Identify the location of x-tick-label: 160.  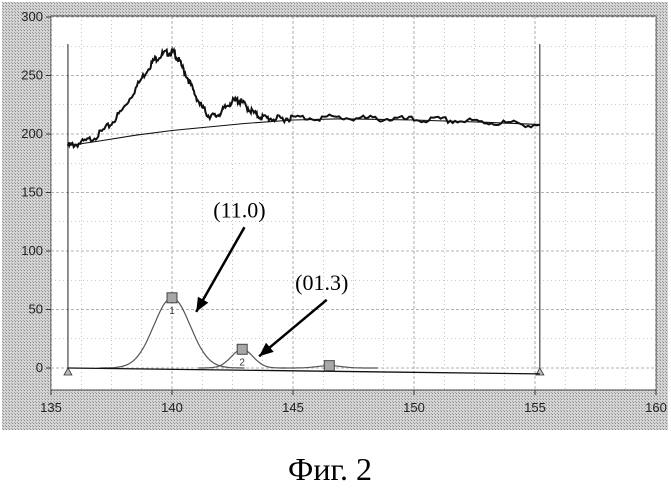
(656, 407).